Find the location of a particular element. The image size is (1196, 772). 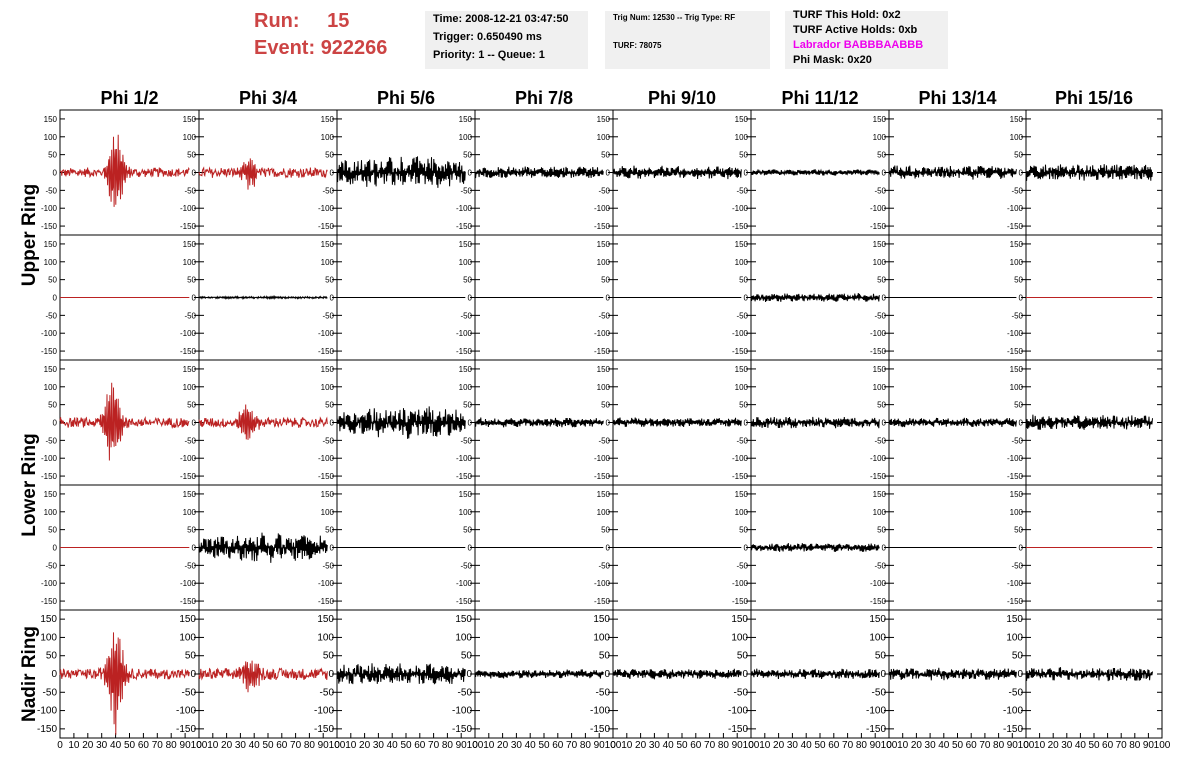

x-tick-label-c4-10: 100 is located at coordinates (613, 745).